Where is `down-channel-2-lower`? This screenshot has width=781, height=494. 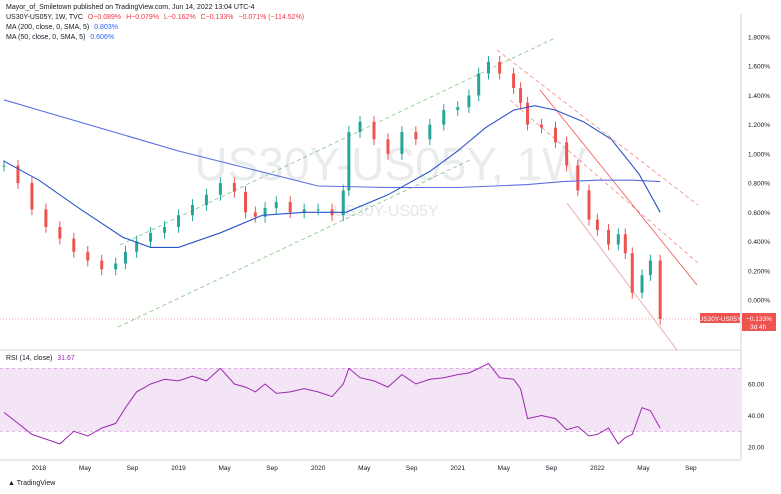 down-channel-2-lower is located at coordinates (622, 276).